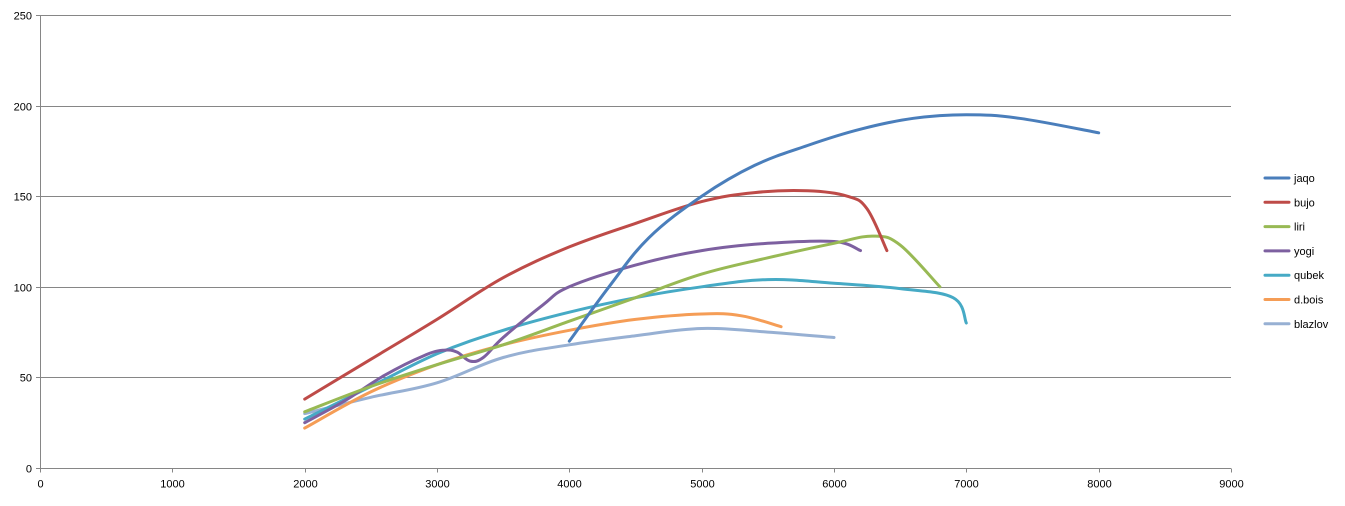  I want to click on x-tick-label: 5000, so click(702, 485).